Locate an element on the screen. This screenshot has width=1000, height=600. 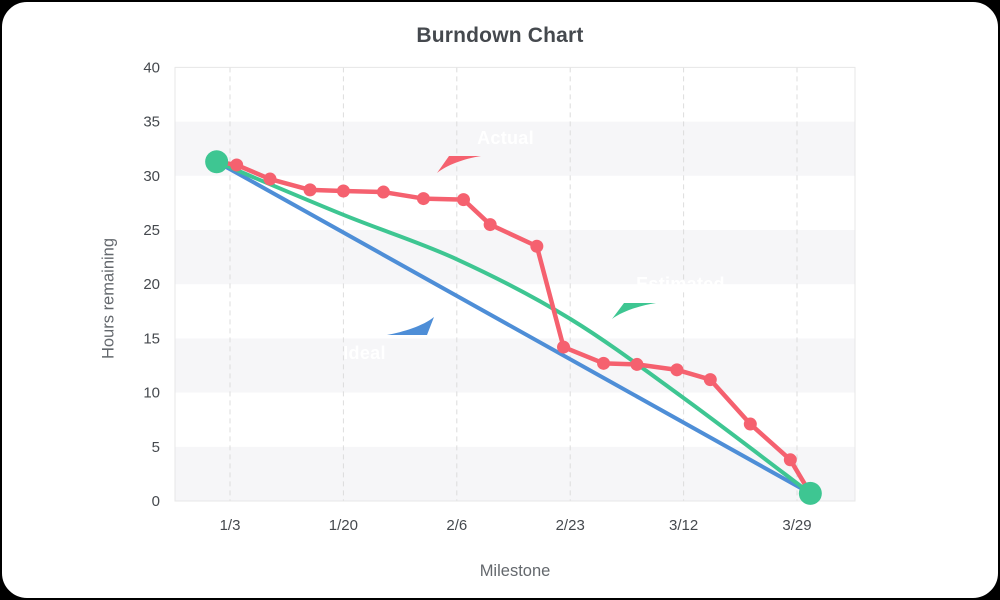
callout-actual: Actual is located at coordinates (503, 146).